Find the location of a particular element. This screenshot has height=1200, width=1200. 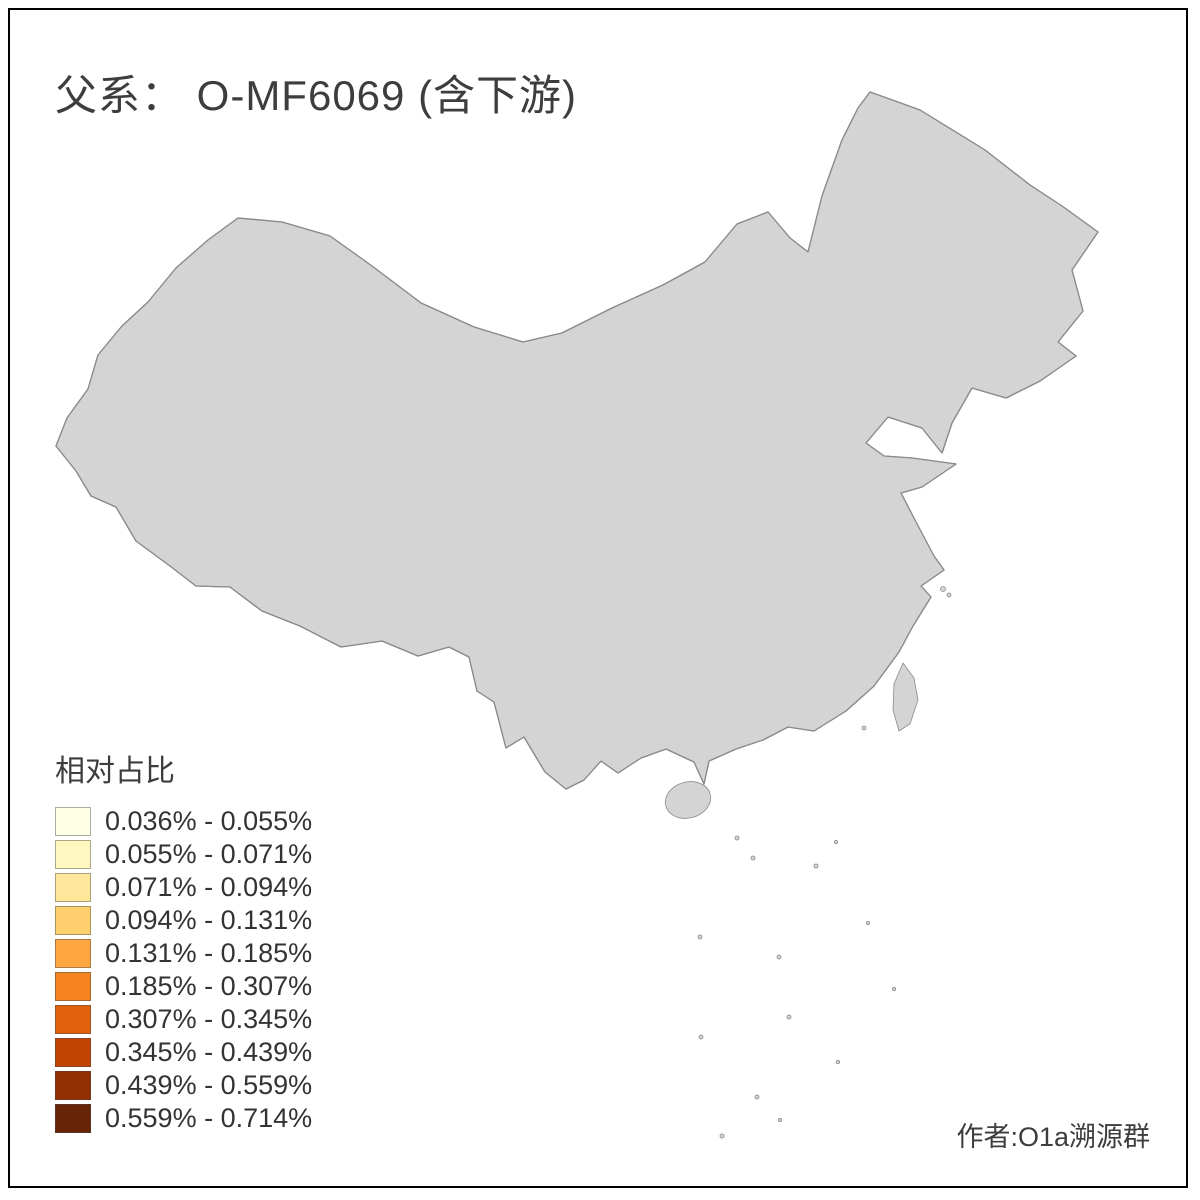

legend-row: 0.071% - 0.094% is located at coordinates (183, 887).